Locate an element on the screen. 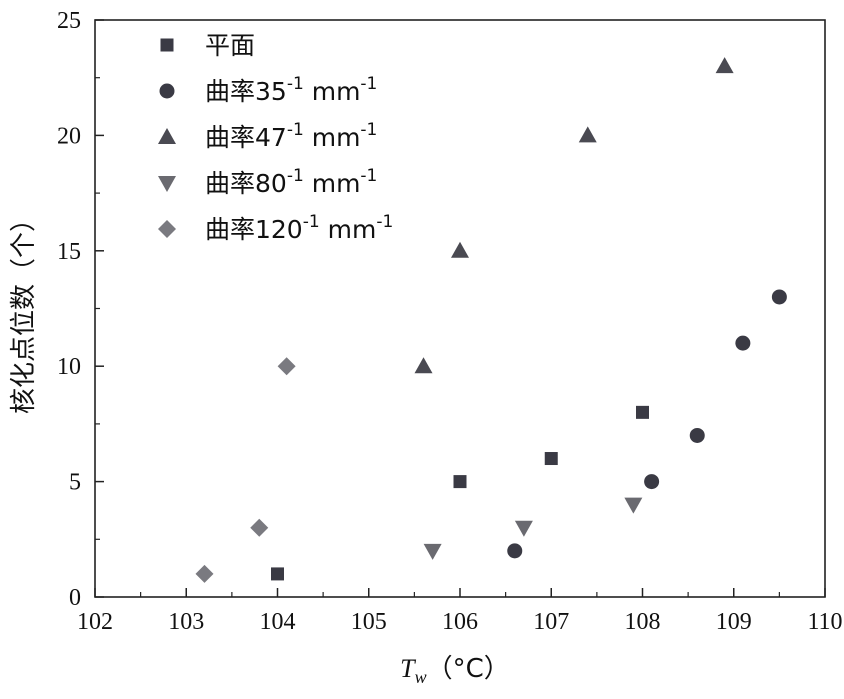 The width and height of the screenshot is (844, 699). legend-label: 曲率80-1 mm-1 is located at coordinates (291, 182).